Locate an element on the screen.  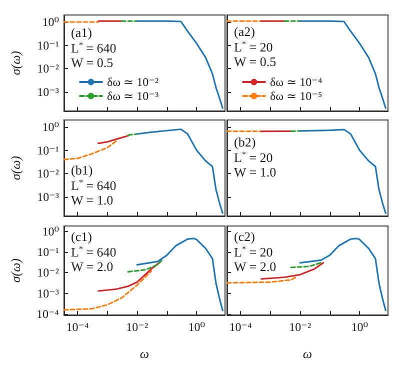
annotation: (c2) is located at coordinates (244, 236).